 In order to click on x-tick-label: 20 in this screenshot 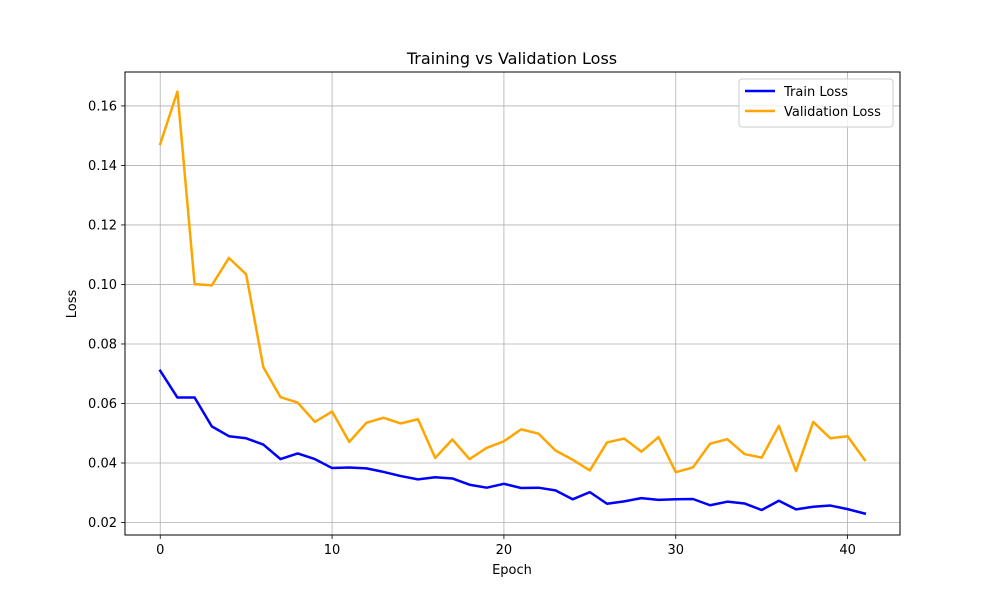, I will do `click(504, 550)`.